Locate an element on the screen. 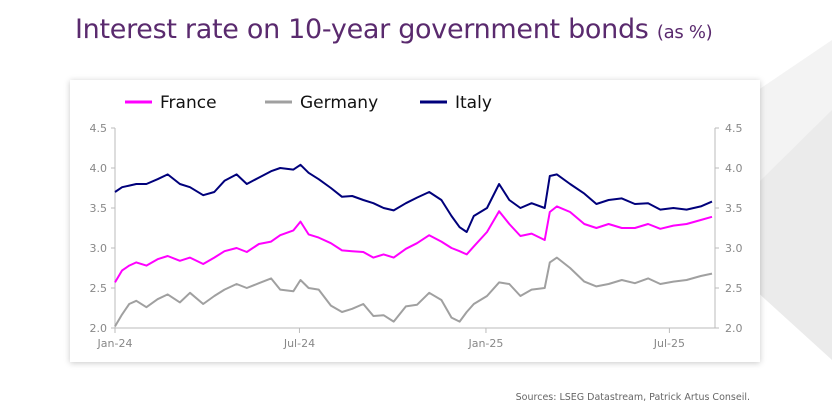 The height and width of the screenshot is (416, 832). y-tick-label-left: 2.5 is located at coordinates (99, 288).